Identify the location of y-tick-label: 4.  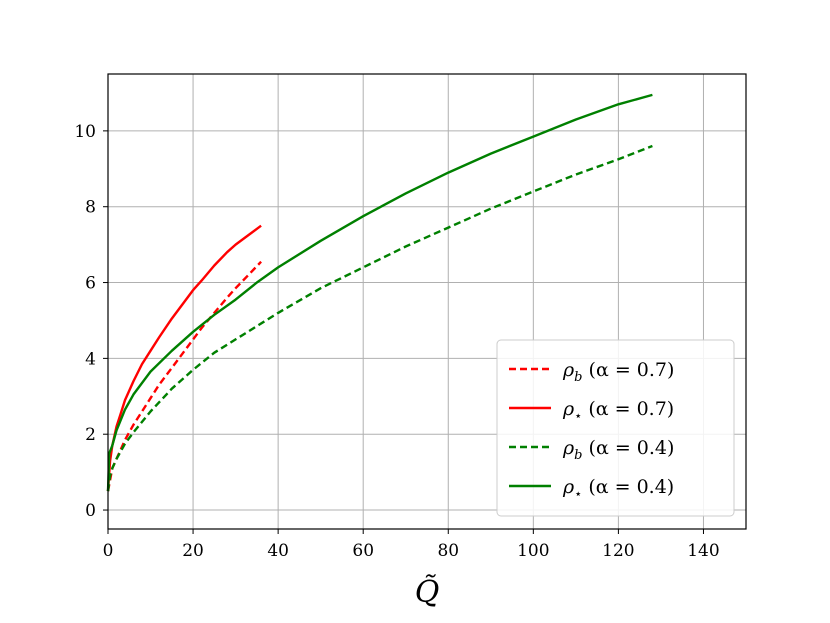
(90, 359).